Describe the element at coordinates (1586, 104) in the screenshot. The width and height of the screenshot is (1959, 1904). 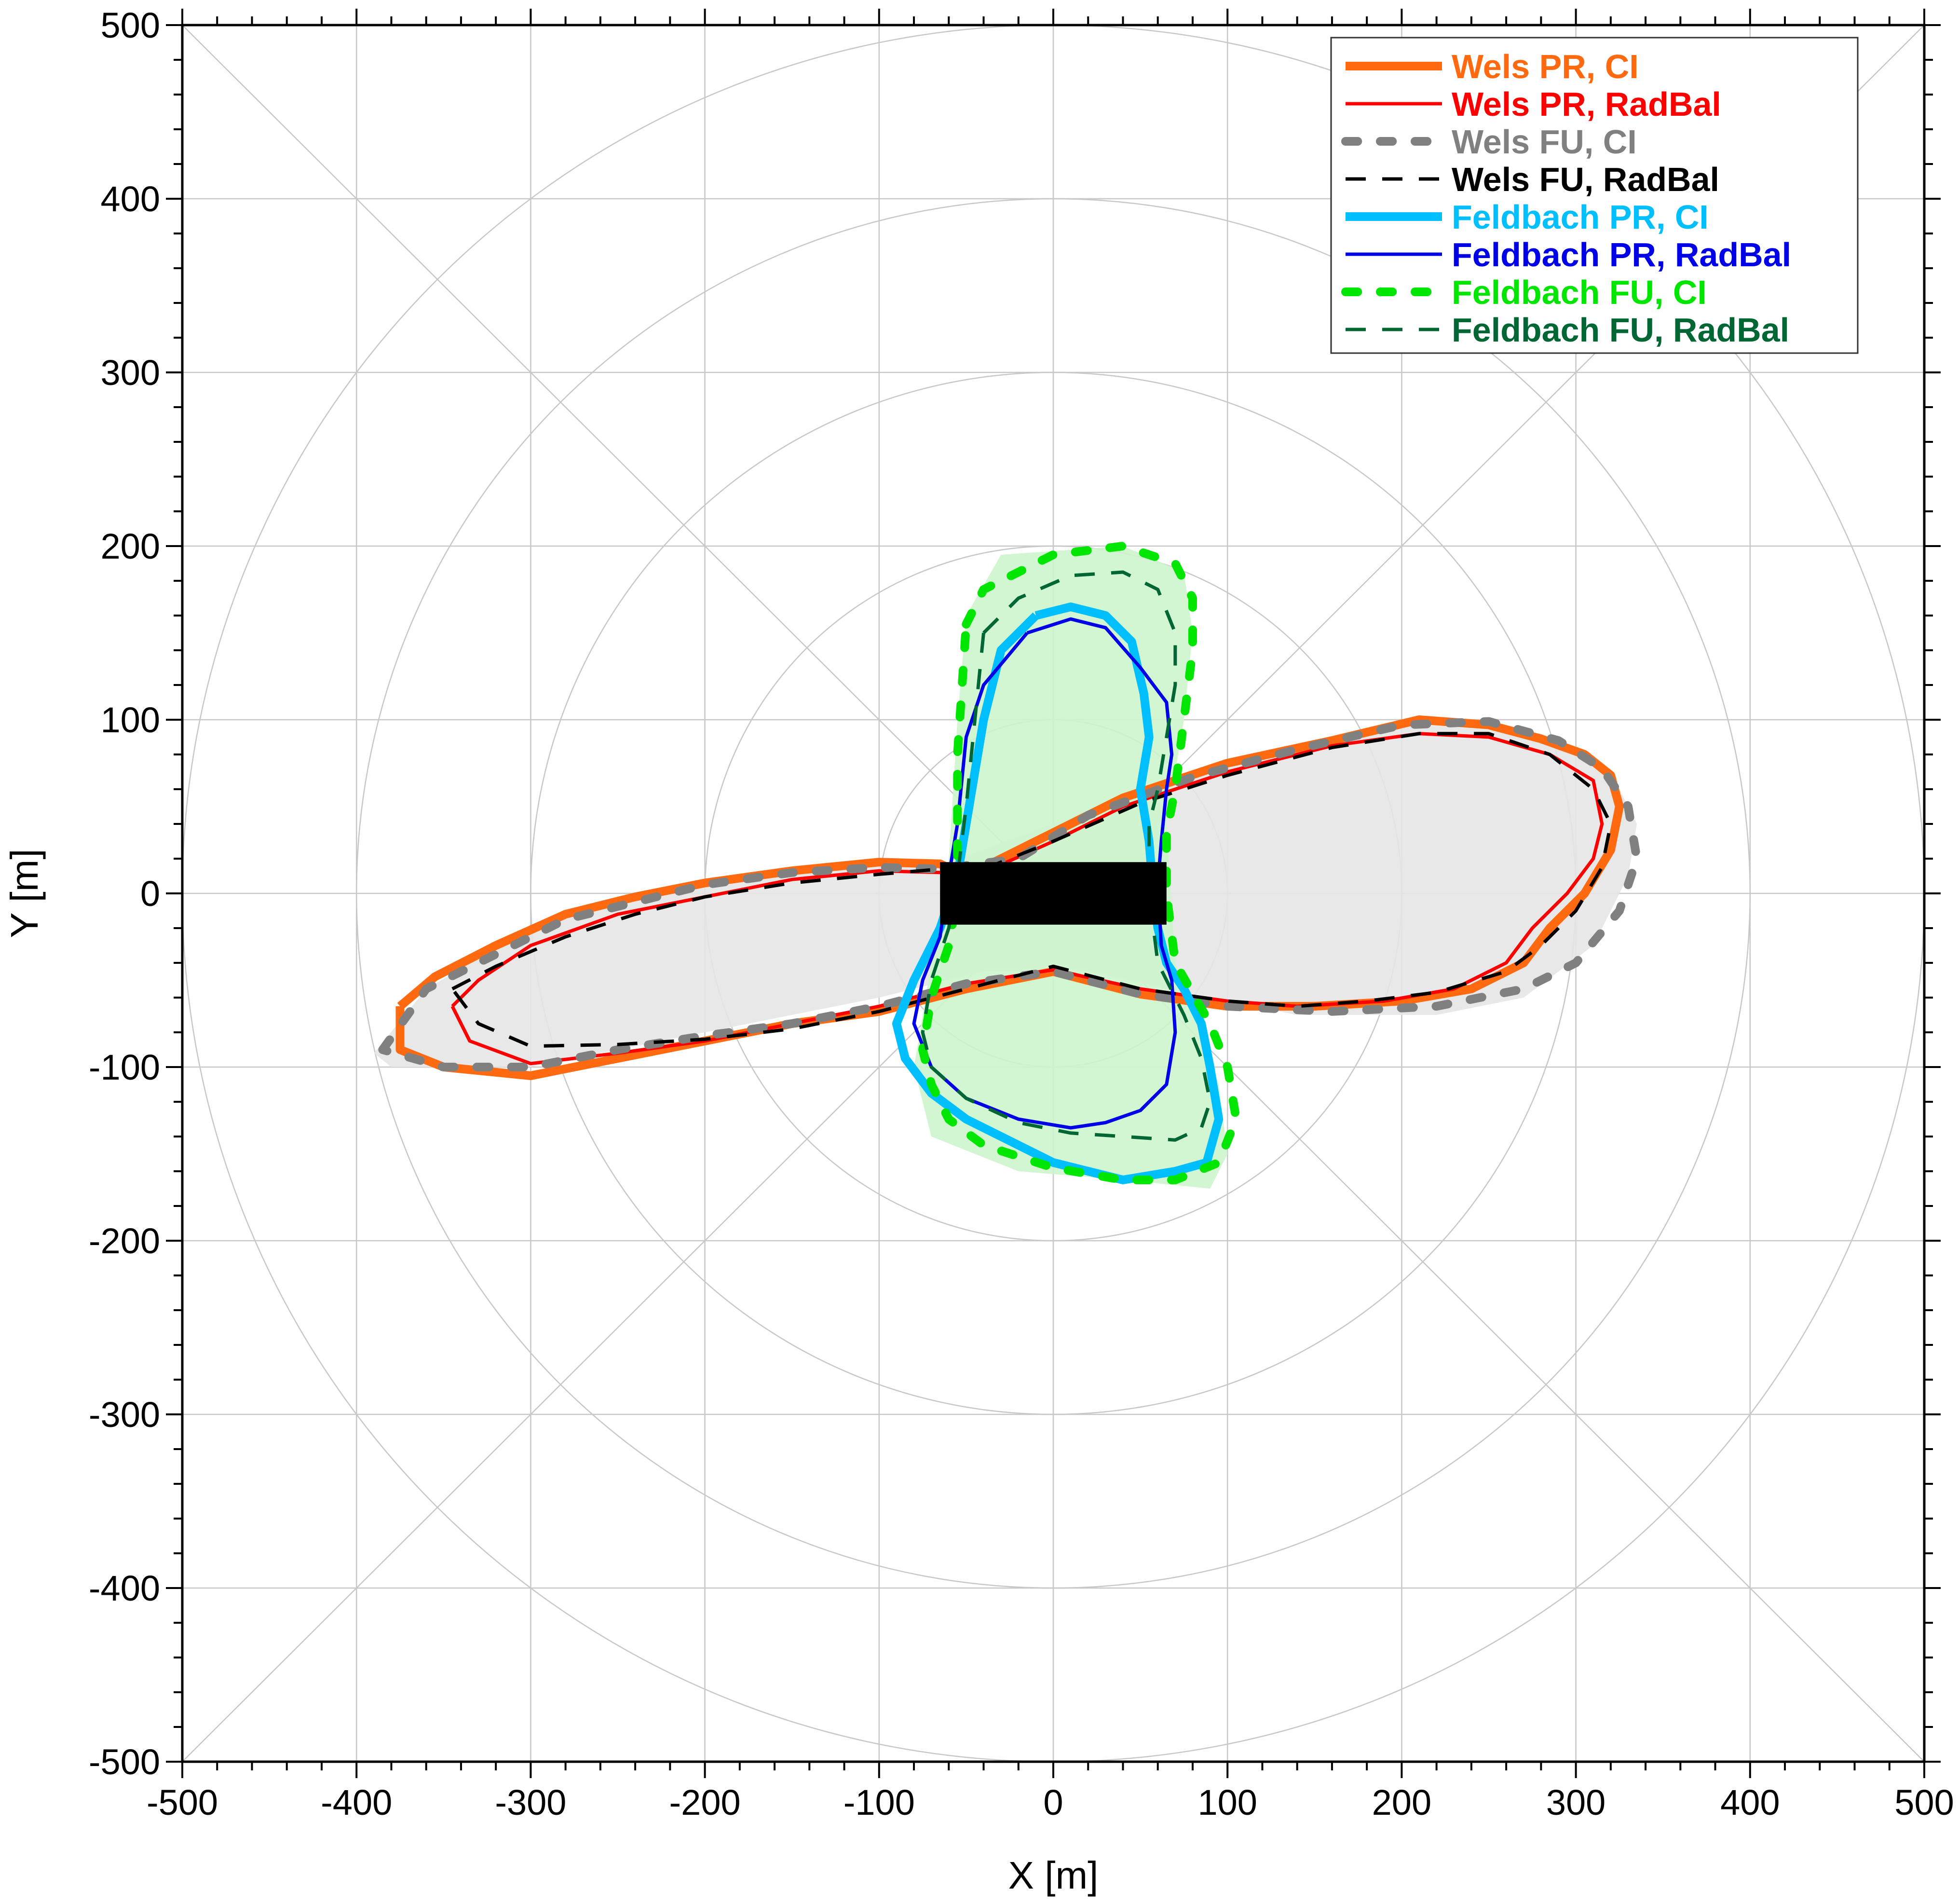
I see `legend-label-2: Wels PR, RadBal` at that location.